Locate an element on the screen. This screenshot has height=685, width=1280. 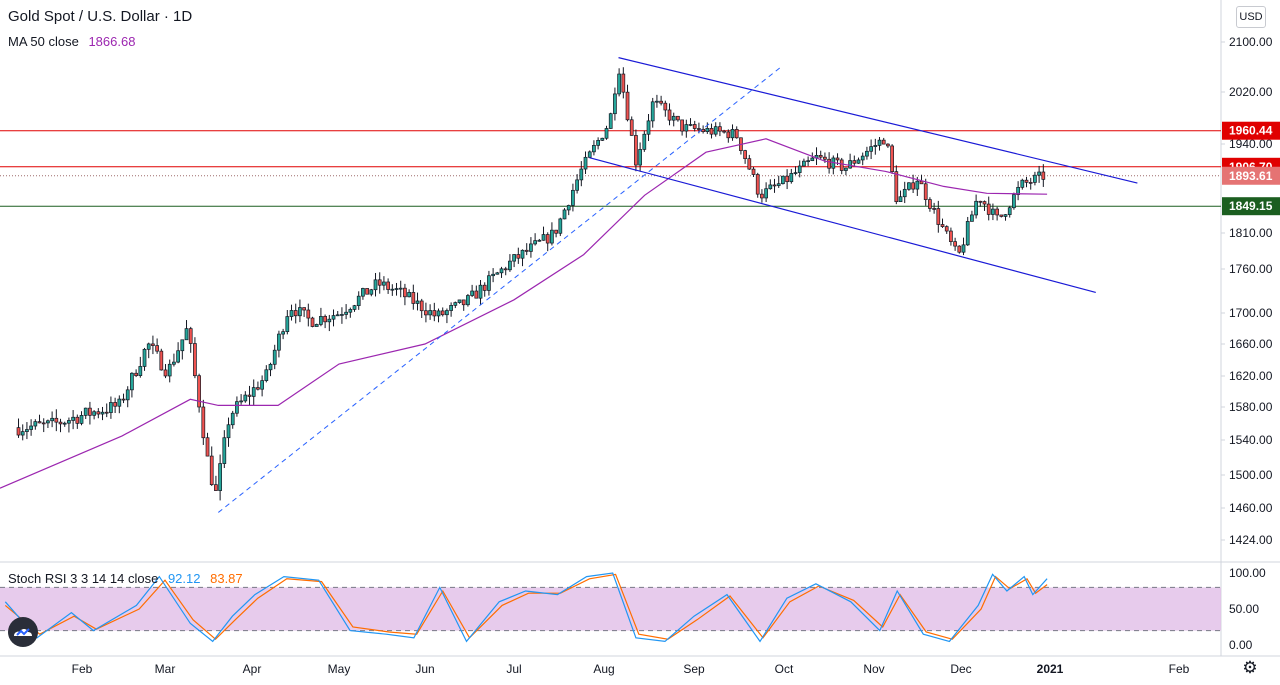
stoch-k-value: 92.12 is located at coordinates (184, 578).